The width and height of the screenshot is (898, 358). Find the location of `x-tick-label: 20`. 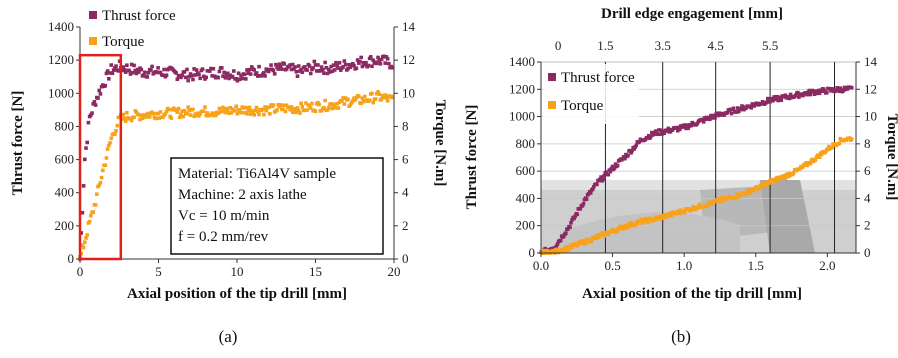

x-tick-label: 20 is located at coordinates (394, 271).